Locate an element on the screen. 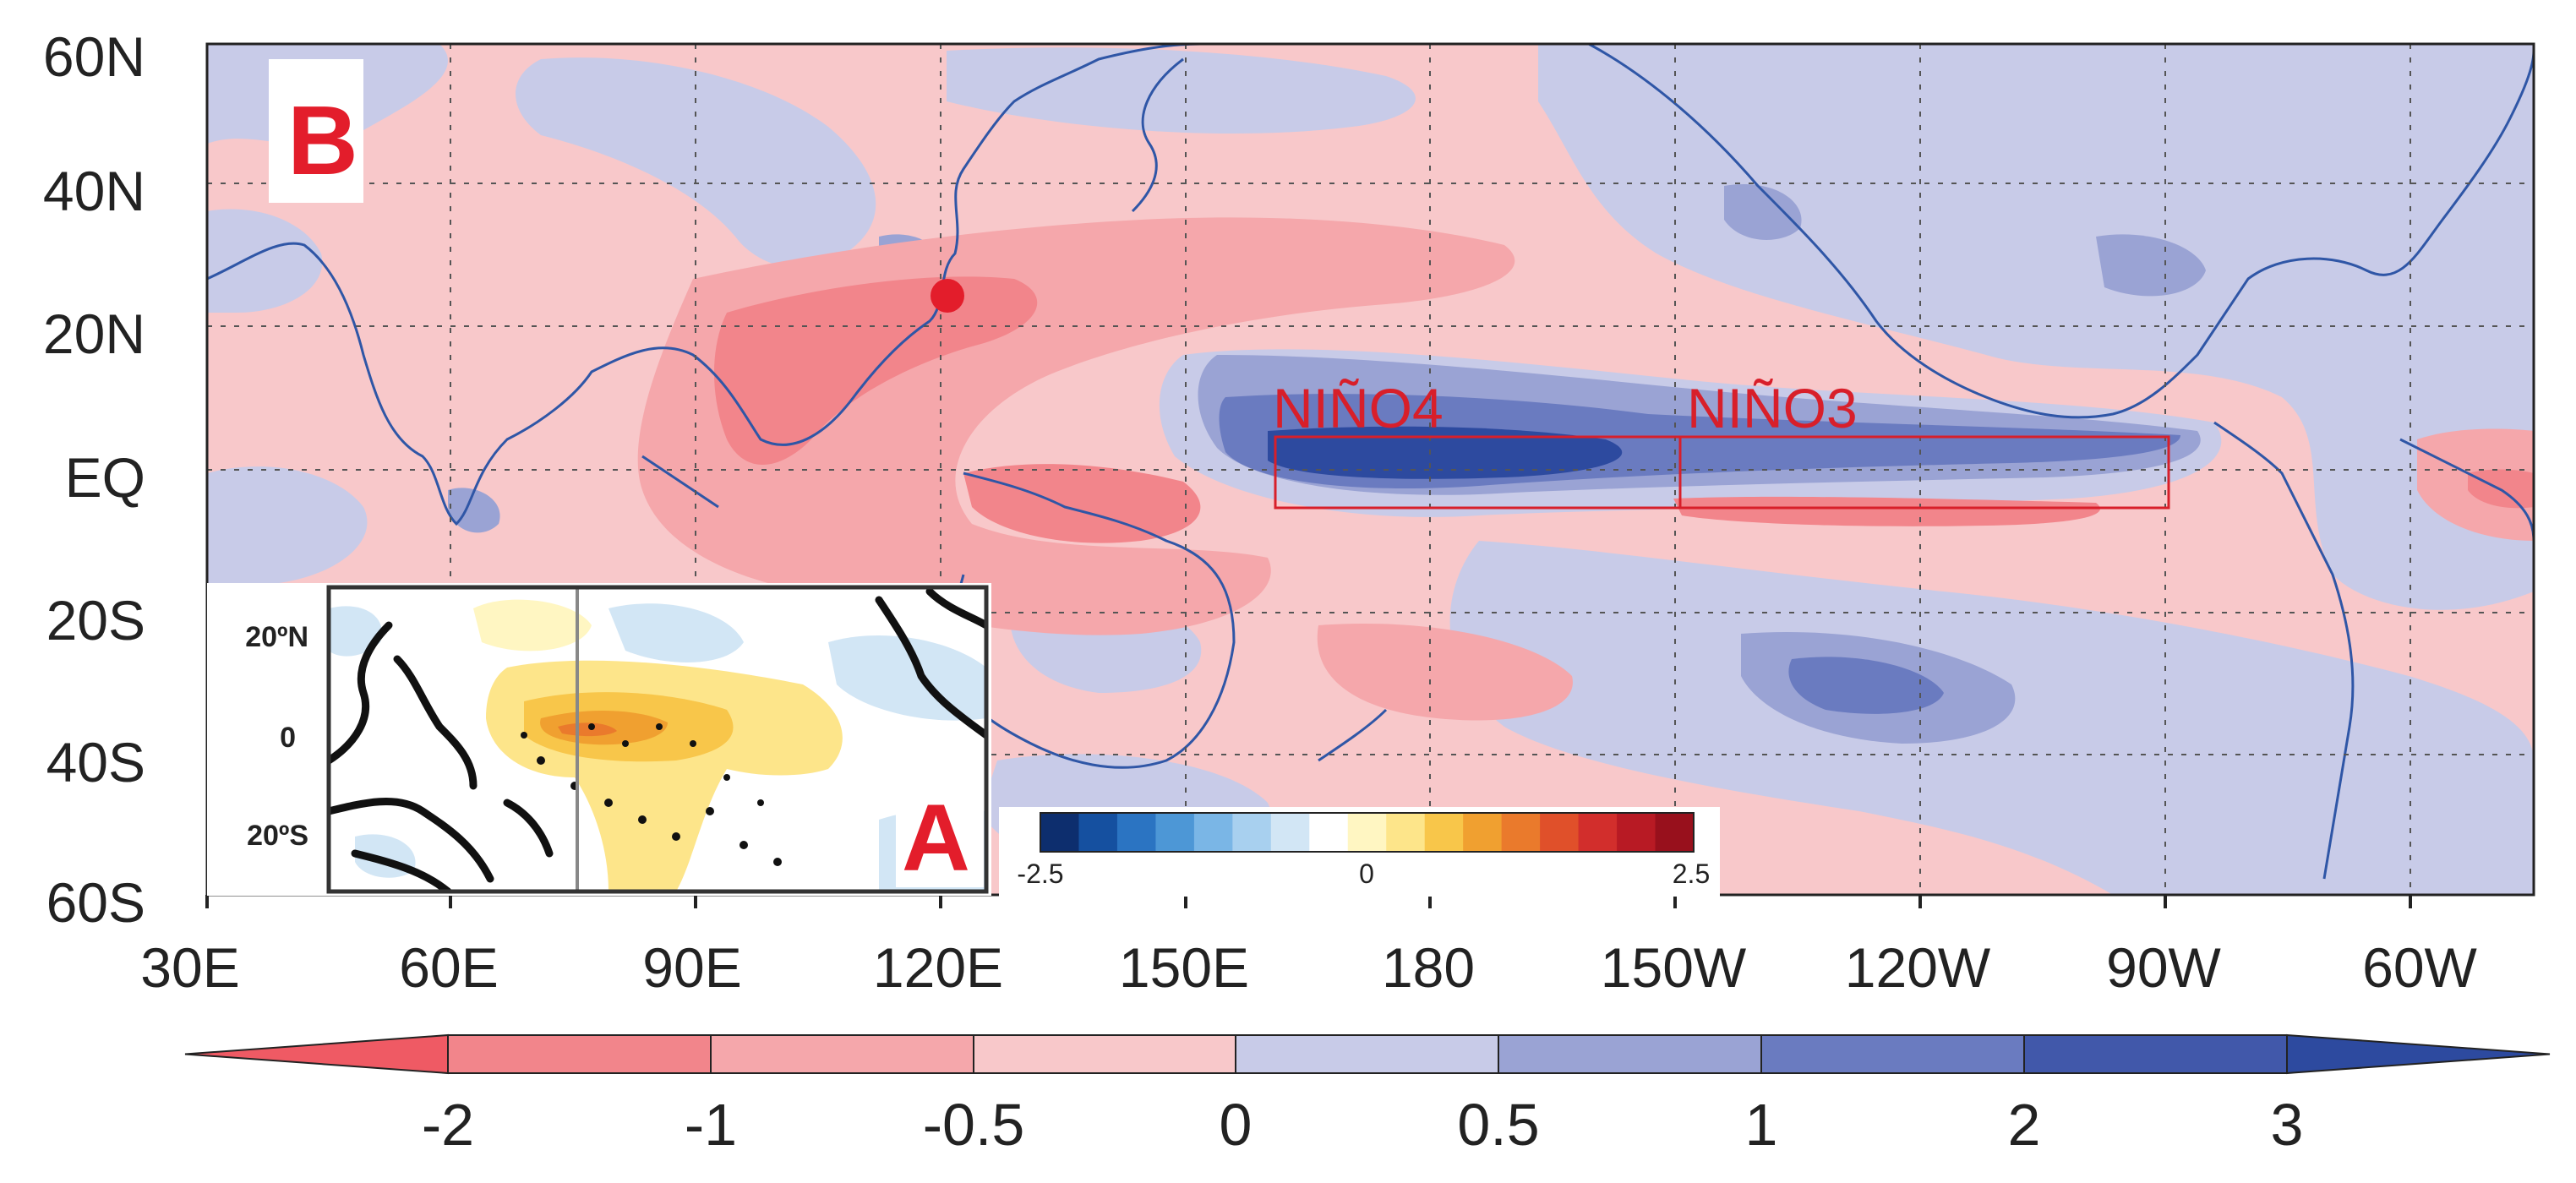 Image resolution: width=2576 pixels, height=1183 pixels. main-colorbar-tick: 1 is located at coordinates (1761, 1125).